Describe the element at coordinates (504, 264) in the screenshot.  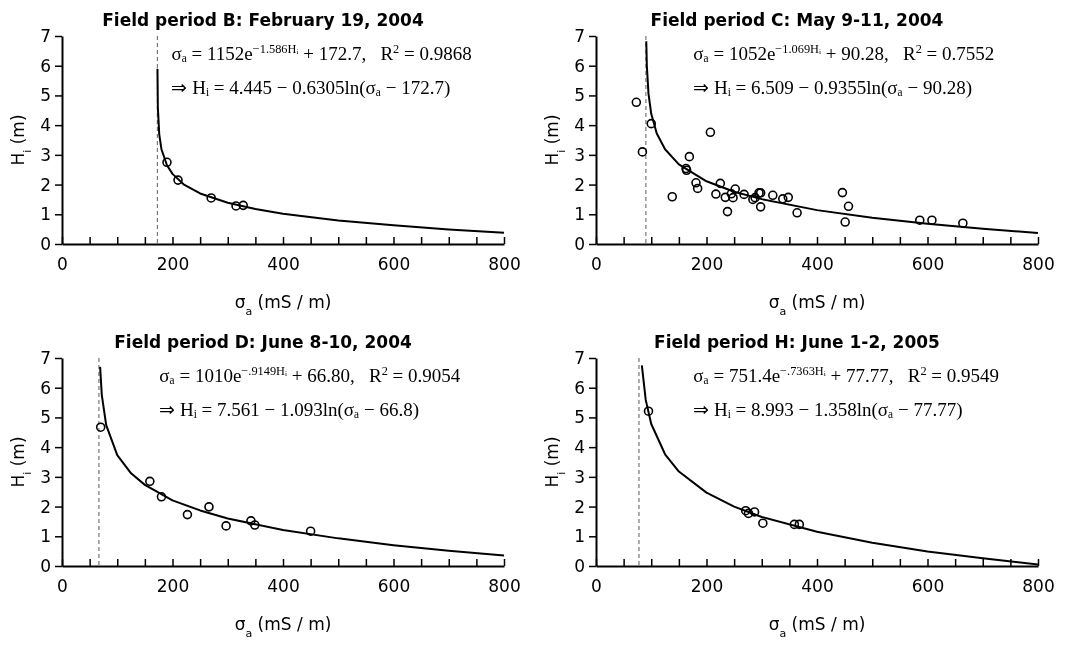
I see `x-tick-label: 800` at that location.